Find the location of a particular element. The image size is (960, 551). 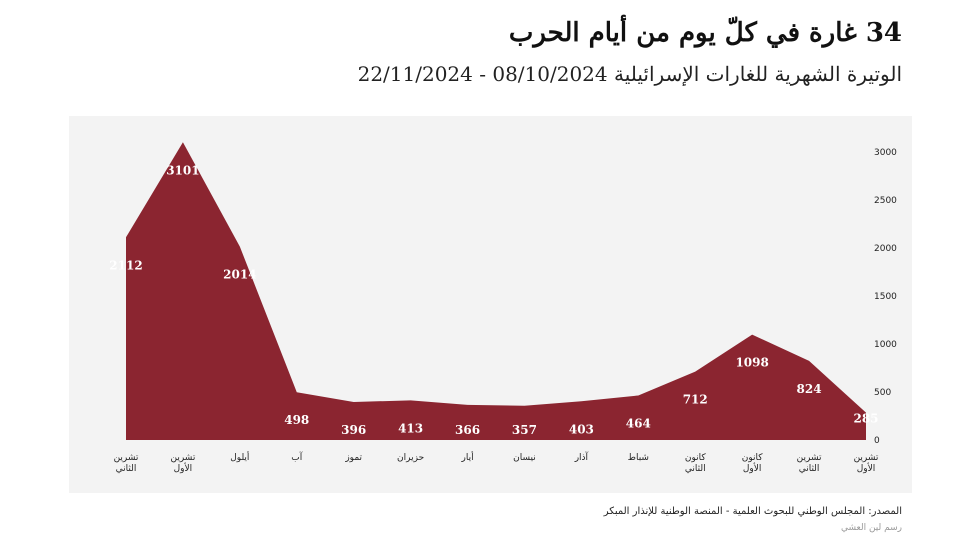

x-tick-label: أيار is located at coordinates (466, 457).